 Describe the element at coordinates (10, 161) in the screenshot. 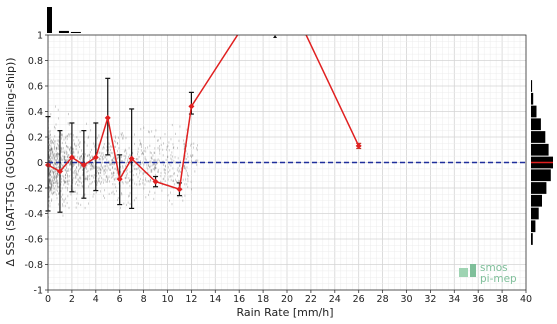

I see `y-axis-label: Δ SSS (SAT-TSG (GOSUD-Sailing-ship))` at that location.